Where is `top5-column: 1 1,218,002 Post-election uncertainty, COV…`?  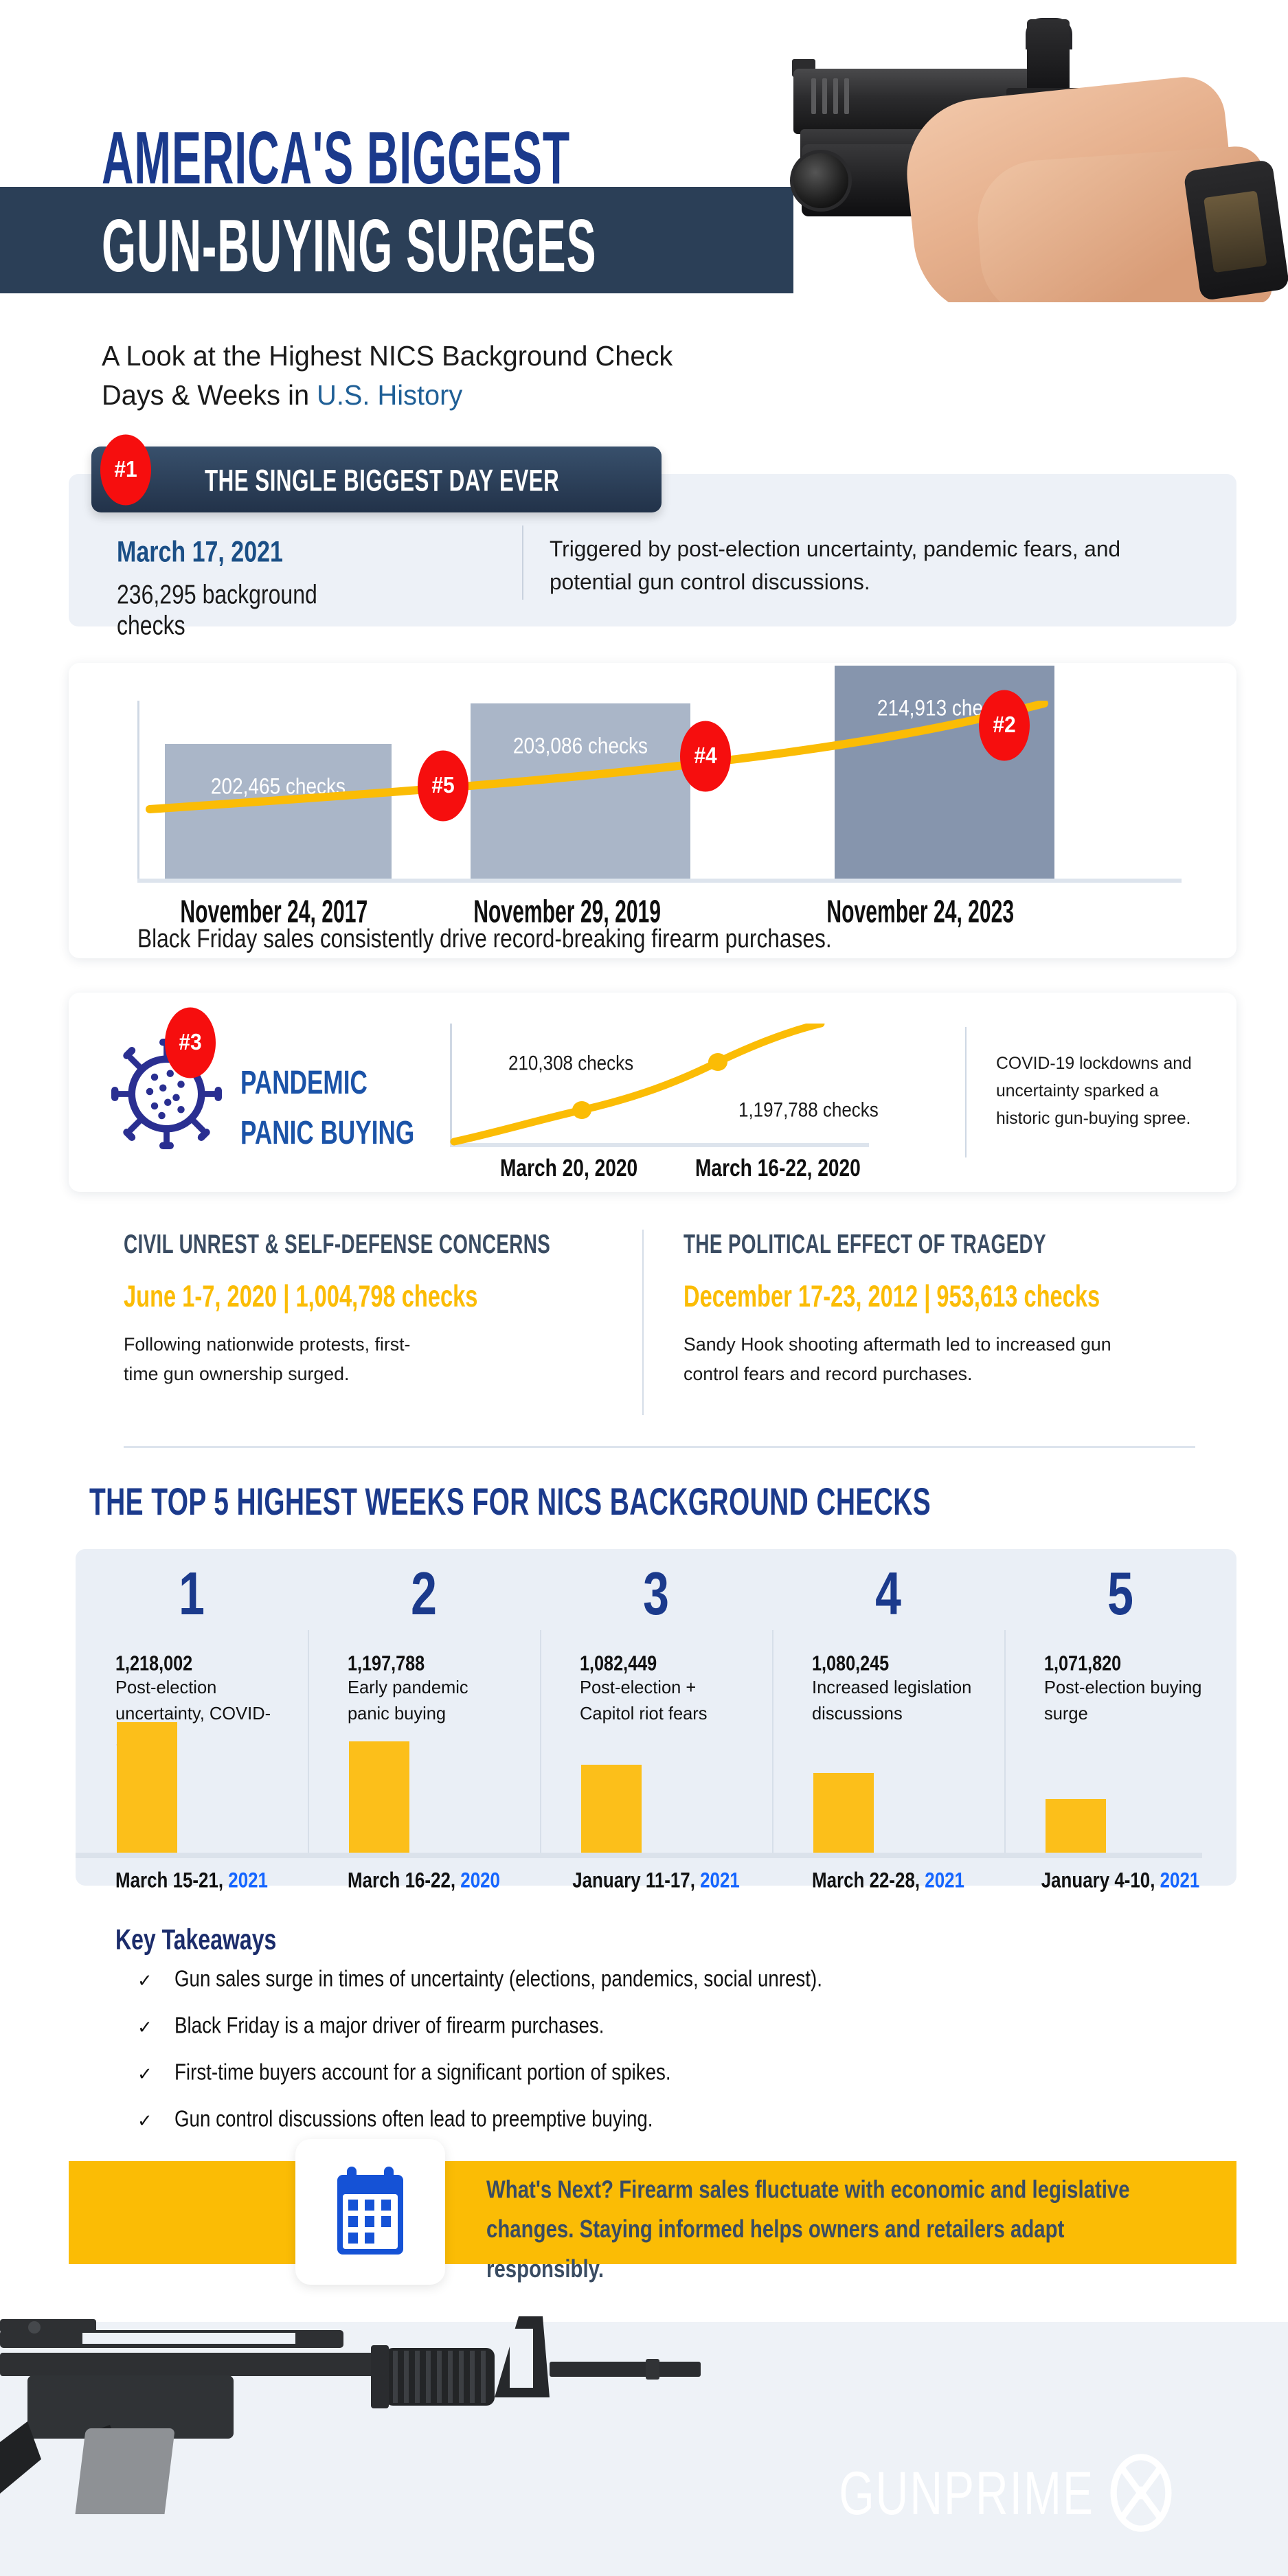 top5-column: 1 1,218,002 Post-election uncertainty, COV… is located at coordinates (192, 1717).